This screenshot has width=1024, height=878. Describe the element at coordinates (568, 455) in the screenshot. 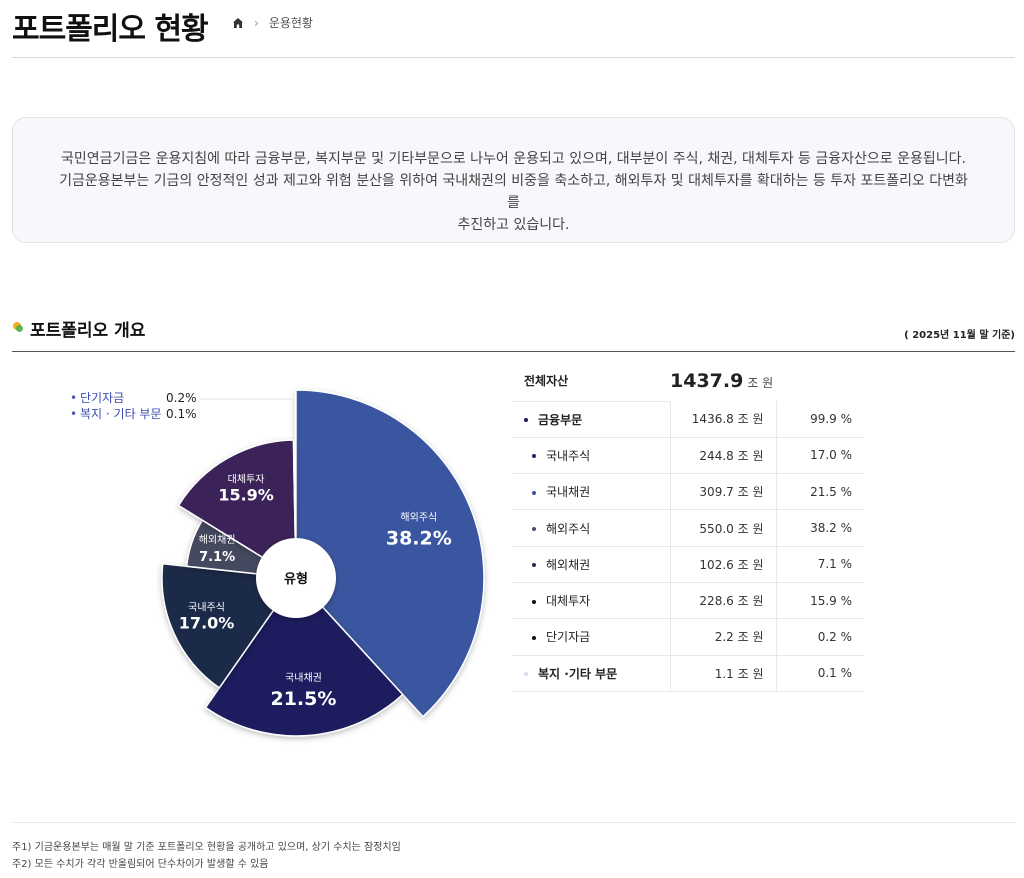

I see `row-label: 국내주식` at that location.